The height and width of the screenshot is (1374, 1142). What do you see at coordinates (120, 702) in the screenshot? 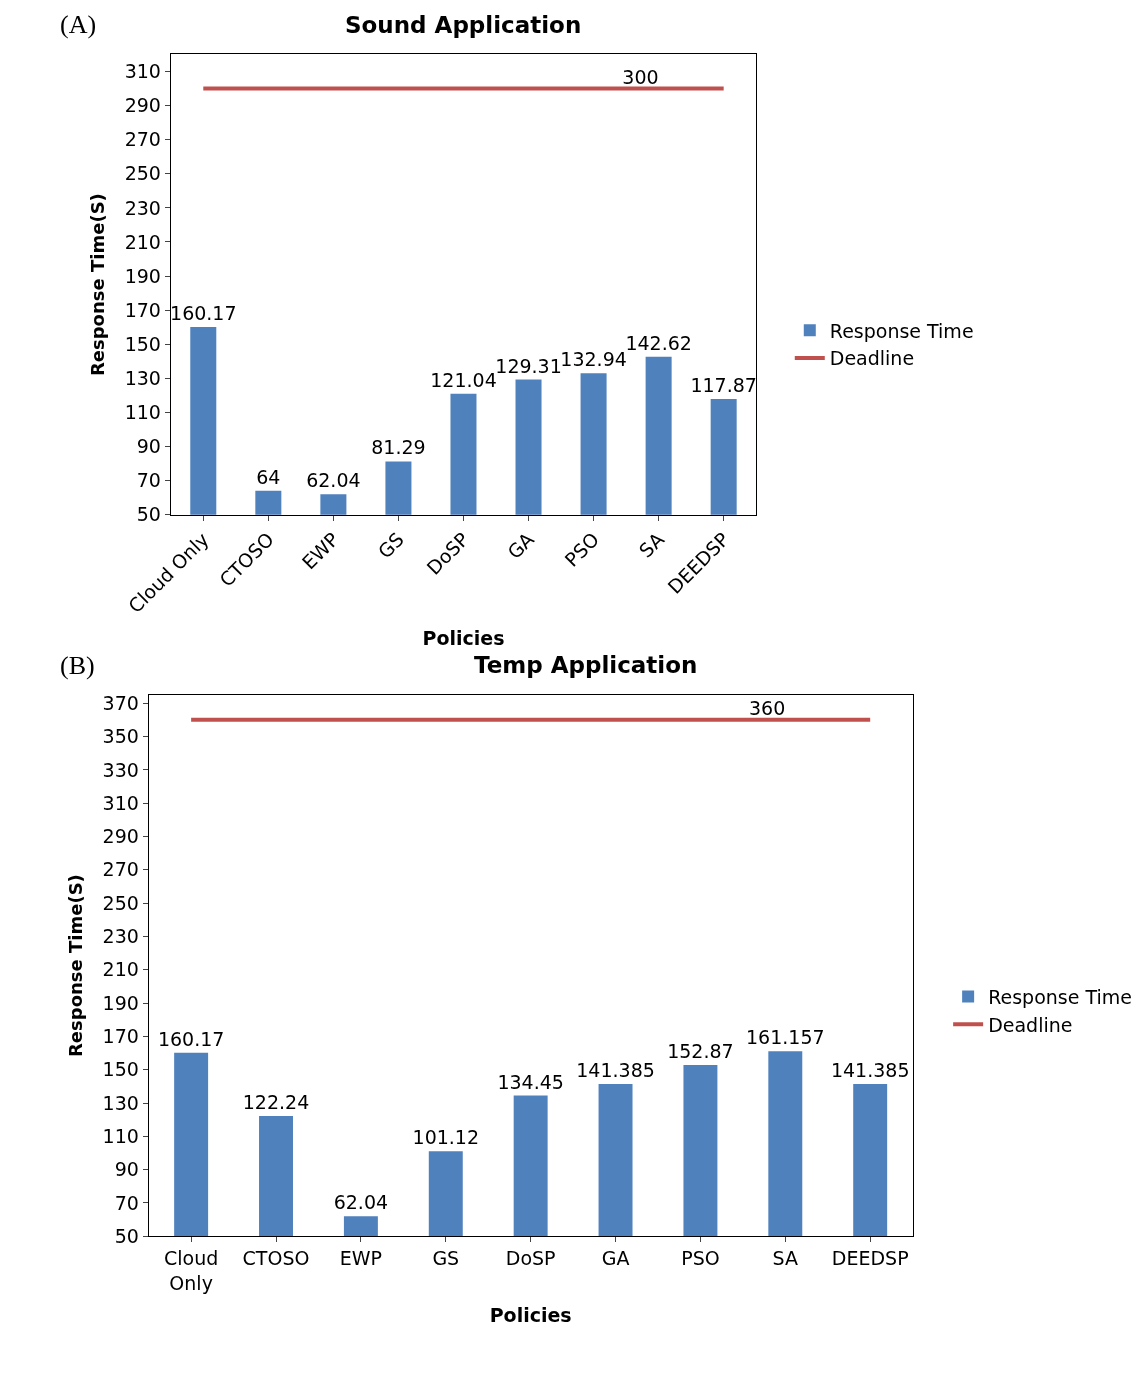
I see `y-tick-label: 370` at bounding box center [120, 702].